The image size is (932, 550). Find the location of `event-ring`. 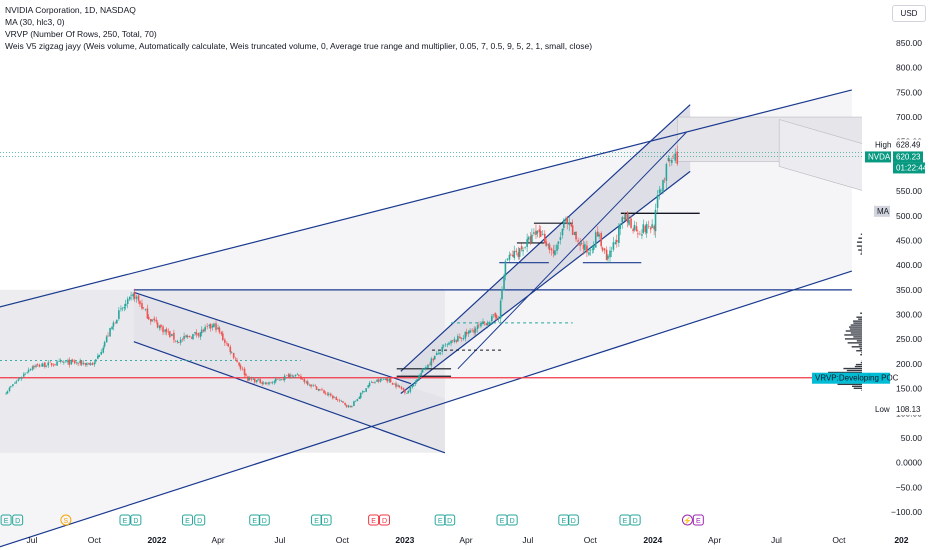

event-ring is located at coordinates (687, 520).